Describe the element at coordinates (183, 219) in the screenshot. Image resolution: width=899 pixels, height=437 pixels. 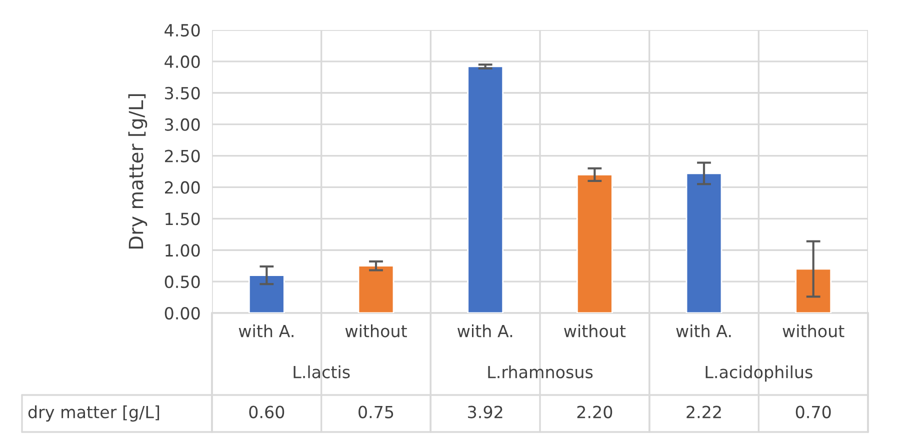
I see `y-tick-label: 1.50` at that location.